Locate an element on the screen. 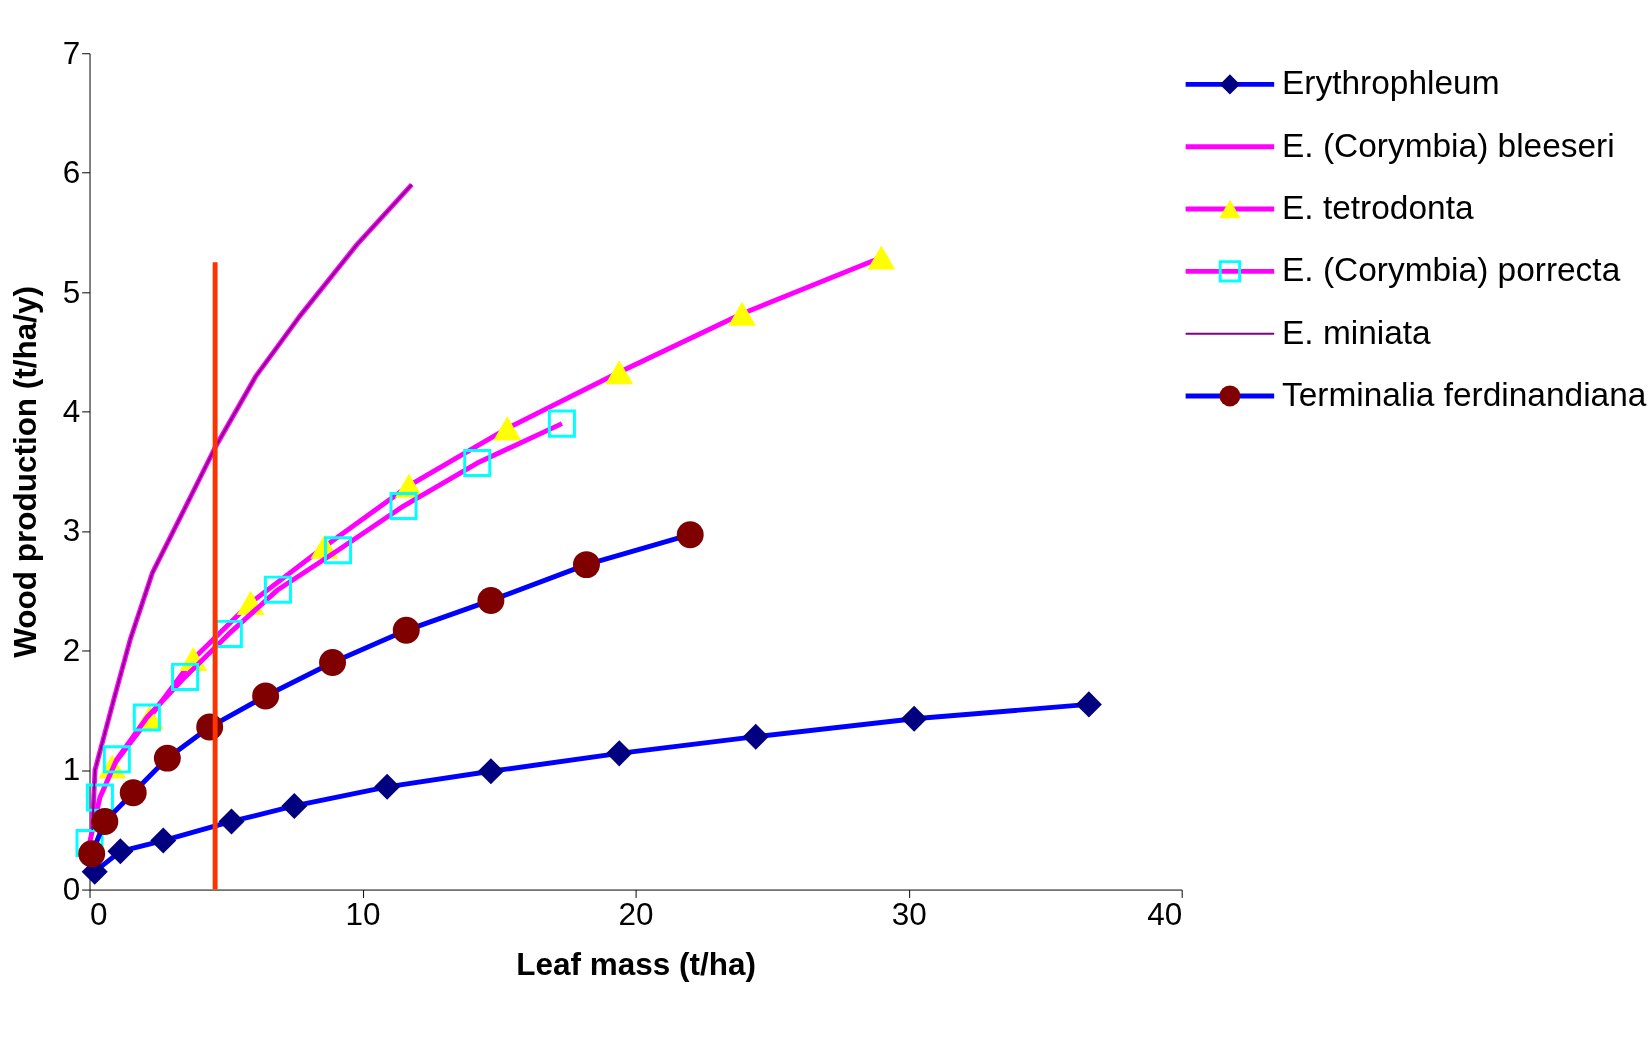 The image size is (1652, 1044). y-tick-label: 2 is located at coordinates (71, 650).